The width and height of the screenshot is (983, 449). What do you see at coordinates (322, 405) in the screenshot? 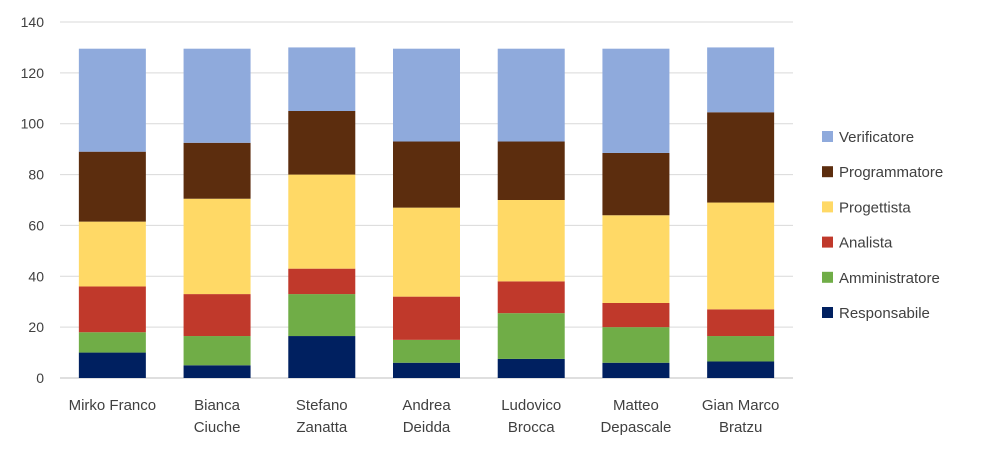
I see `x-tick-label: Stefano` at bounding box center [322, 405].